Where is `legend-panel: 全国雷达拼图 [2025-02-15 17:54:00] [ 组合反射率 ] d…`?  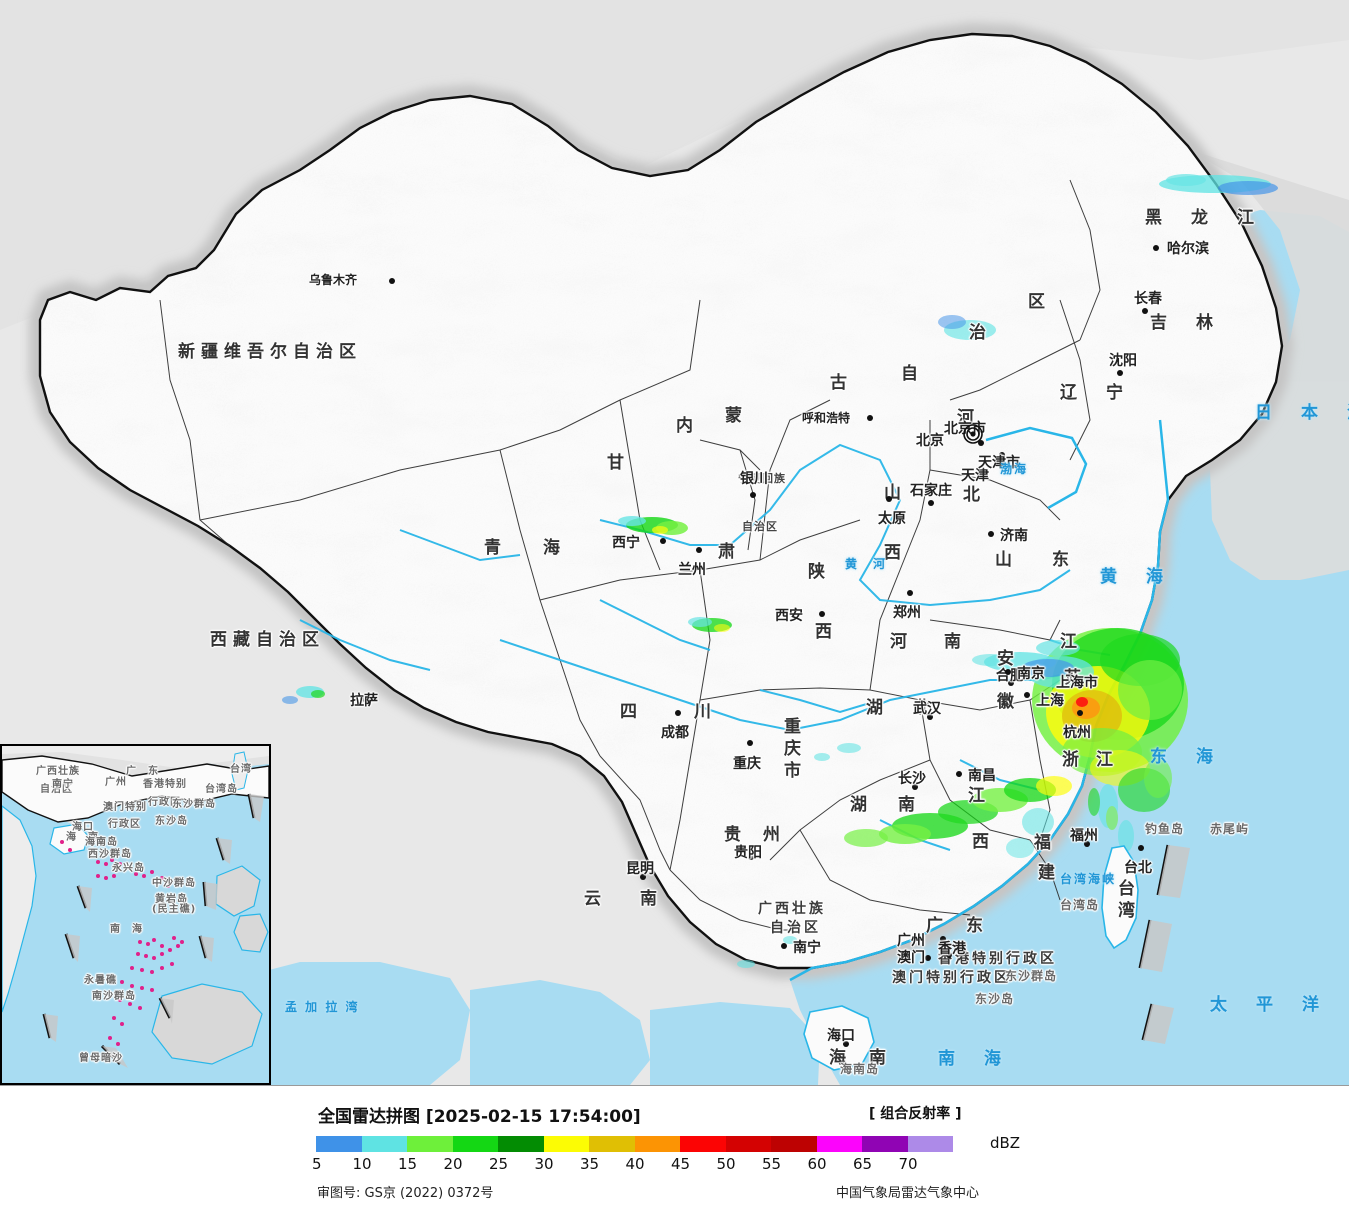 legend-panel: 全国雷达拼图 [2025-02-15 17:54:00] [ 组合反射率 ] d… is located at coordinates (674, 1146).